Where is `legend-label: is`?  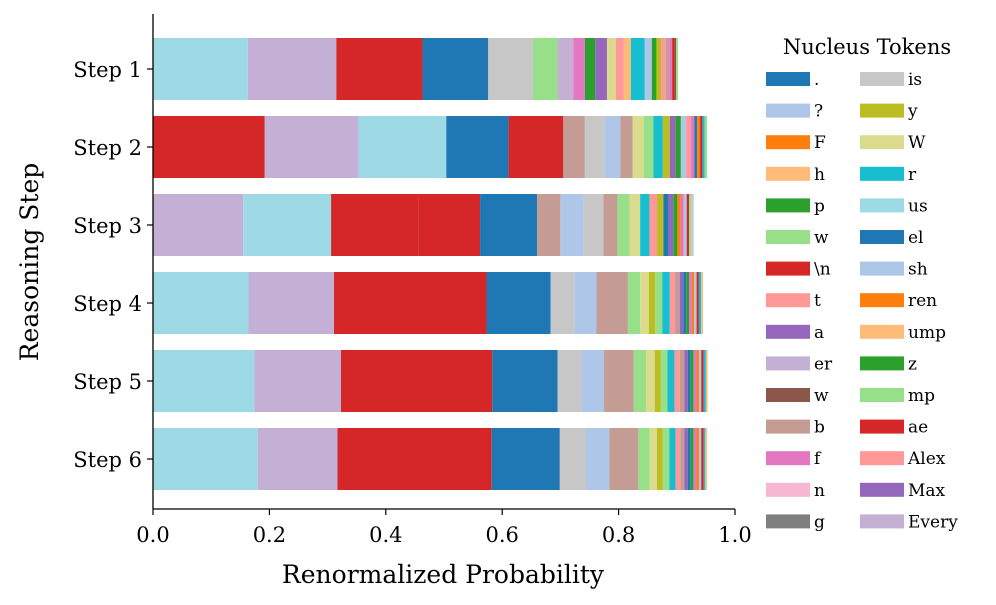 legend-label: is is located at coordinates (915, 80).